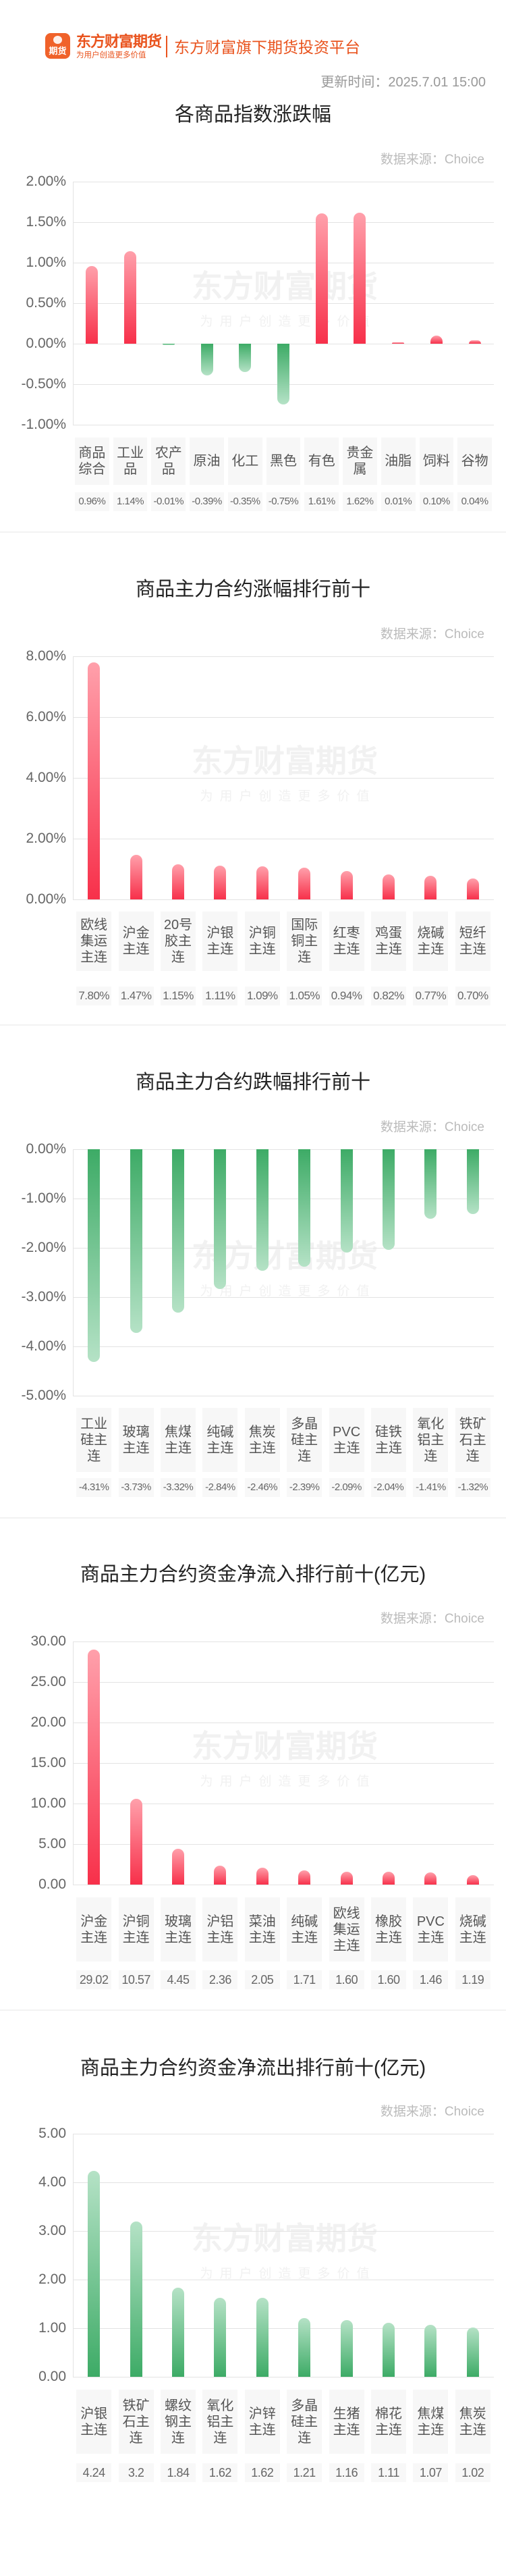 This screenshot has height=2576, width=506. What do you see at coordinates (52, 2279) in the screenshot?
I see `y-tick-label: 2.00` at bounding box center [52, 2279].